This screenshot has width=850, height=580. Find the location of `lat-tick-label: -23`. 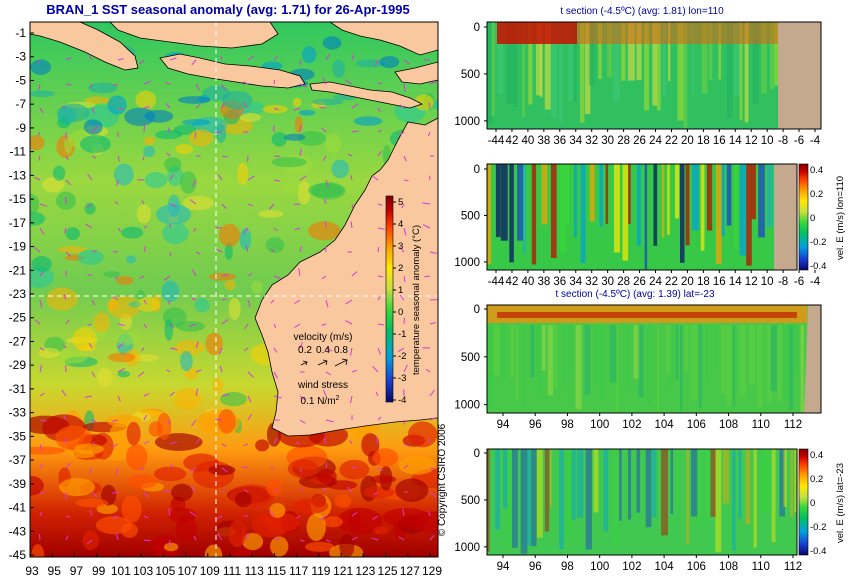

lat-tick-label: -23 is located at coordinates (18, 294).